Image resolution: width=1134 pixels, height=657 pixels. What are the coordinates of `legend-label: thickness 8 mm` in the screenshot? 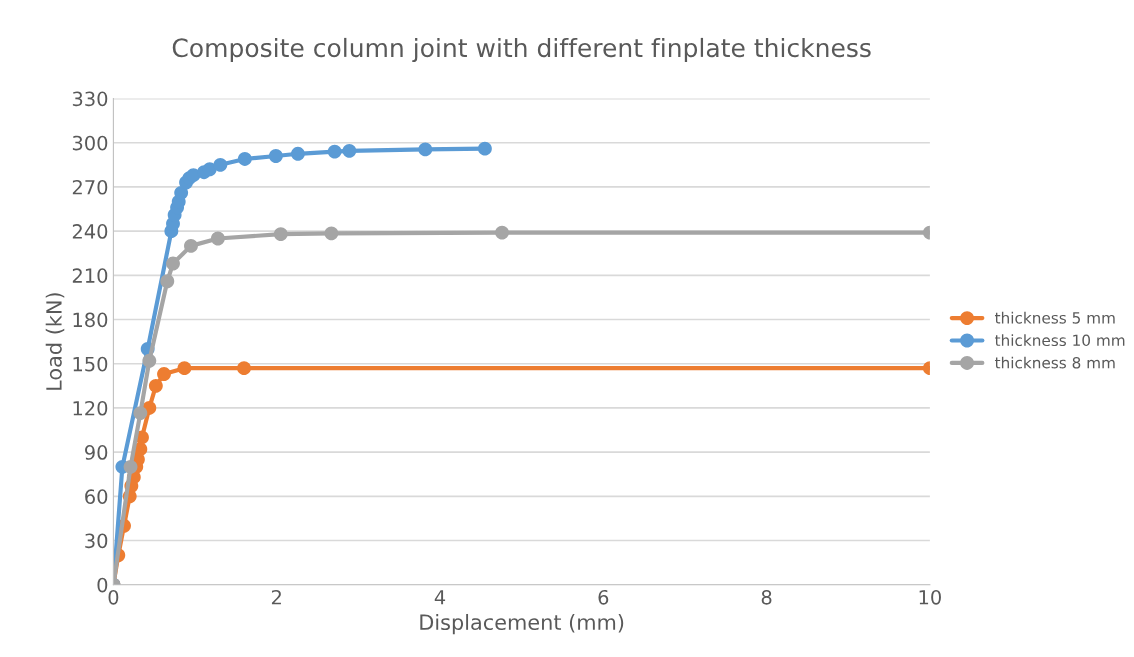 It's located at (1054, 362).